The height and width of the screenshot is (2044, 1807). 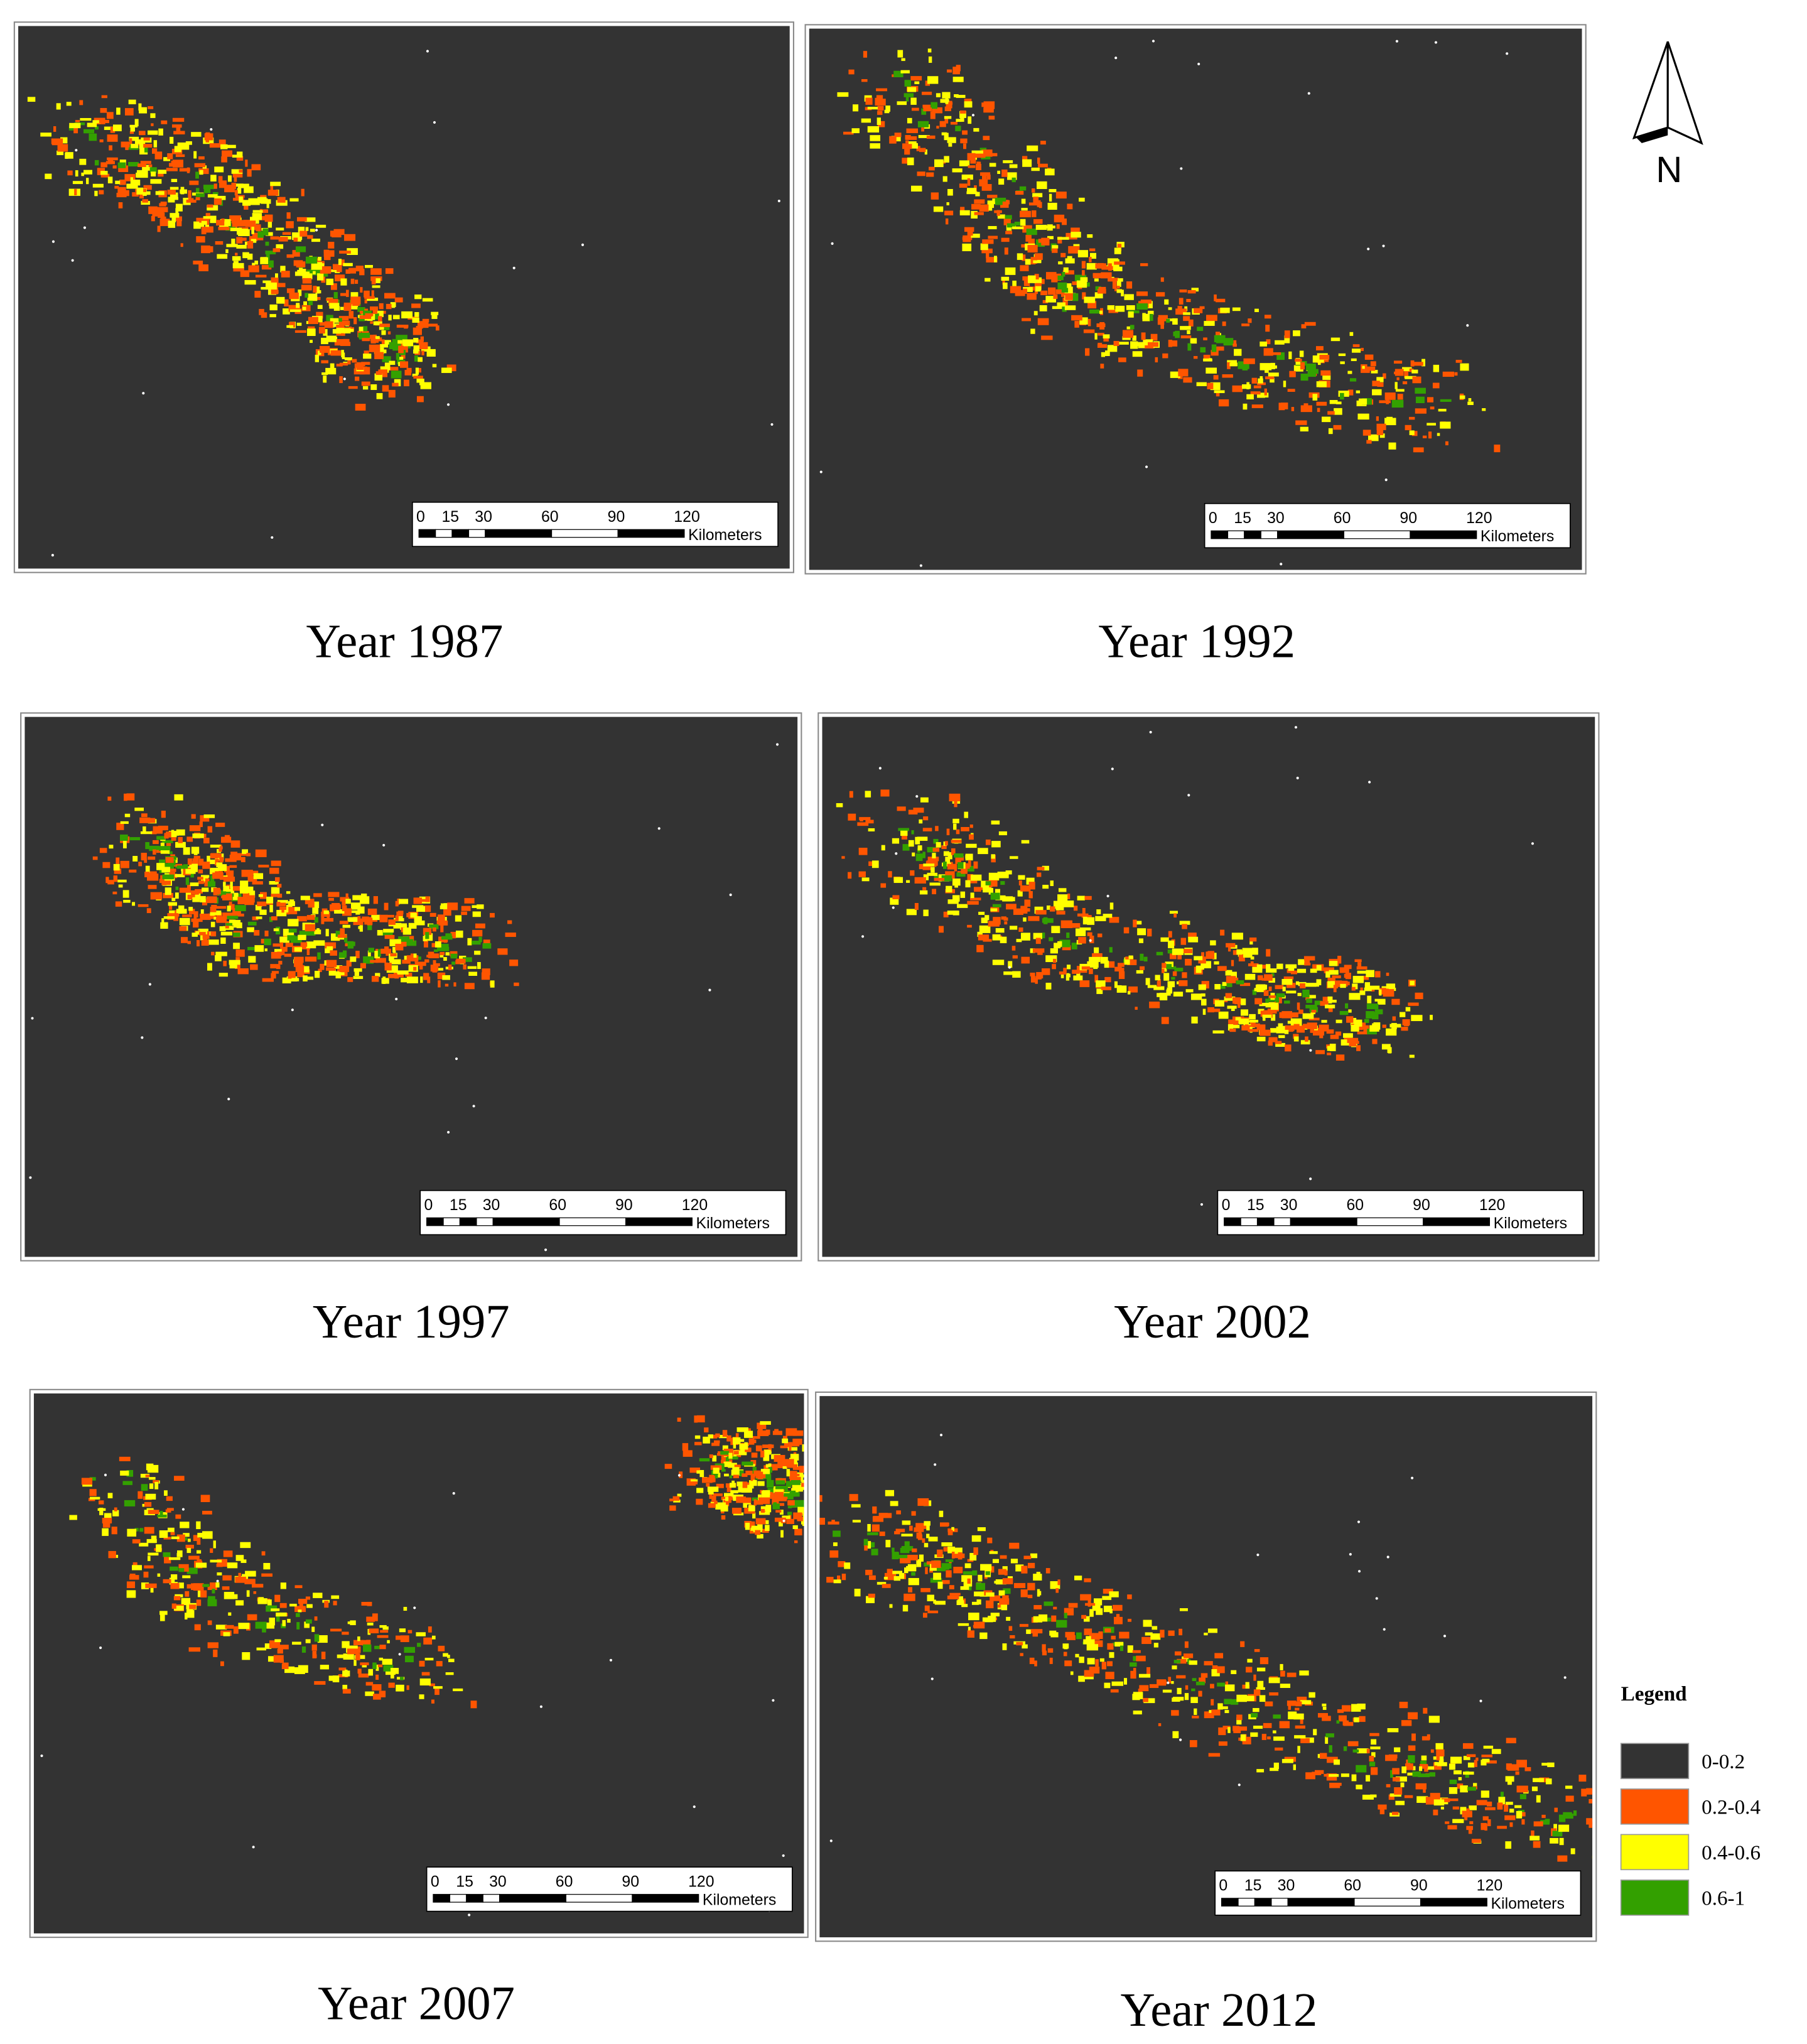 What do you see at coordinates (701, 1881) in the screenshot?
I see `scale-label: 120` at bounding box center [701, 1881].